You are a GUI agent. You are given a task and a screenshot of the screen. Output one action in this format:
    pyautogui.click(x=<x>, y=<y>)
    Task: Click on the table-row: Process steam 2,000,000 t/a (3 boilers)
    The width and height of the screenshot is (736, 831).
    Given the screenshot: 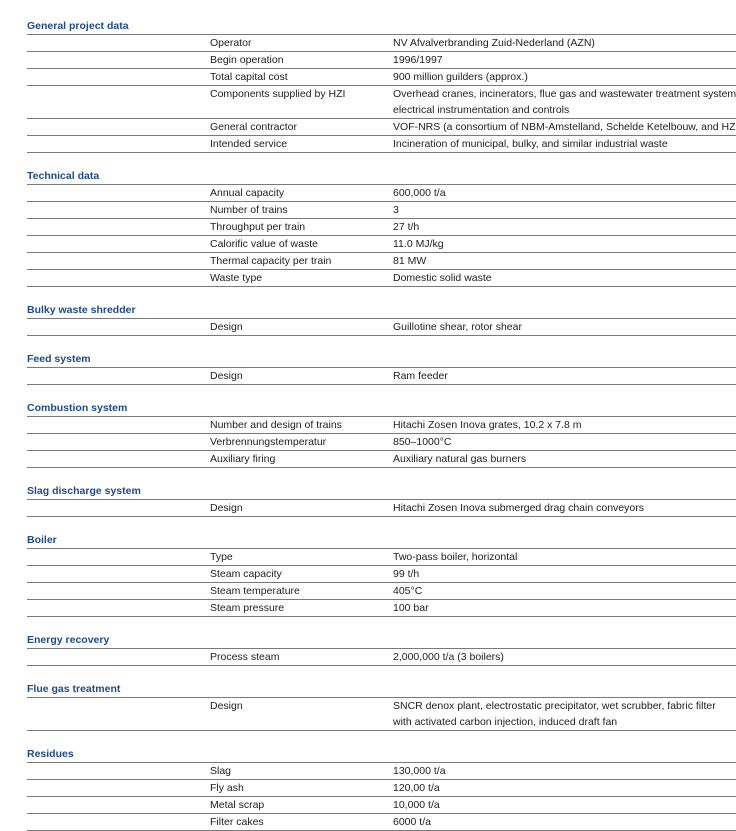 What is the action you would take?
    pyautogui.click(x=381, y=657)
    